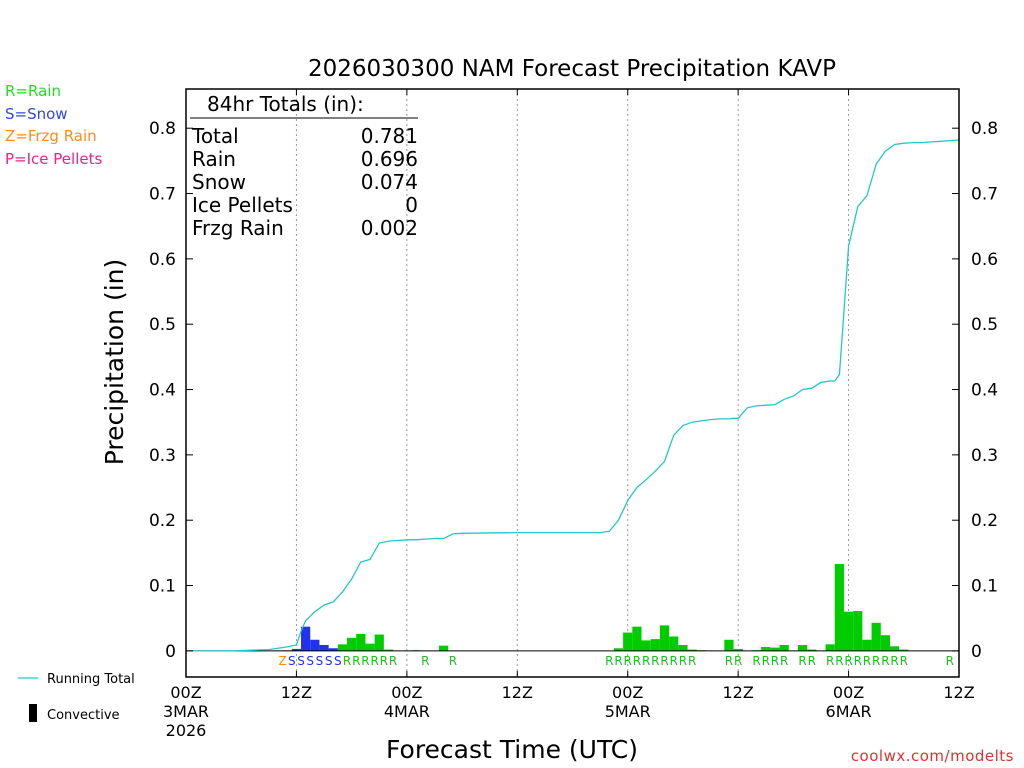 The image size is (1024, 768). What do you see at coordinates (984, 456) in the screenshot?
I see `y-tick-label-right: 0.3` at bounding box center [984, 456].